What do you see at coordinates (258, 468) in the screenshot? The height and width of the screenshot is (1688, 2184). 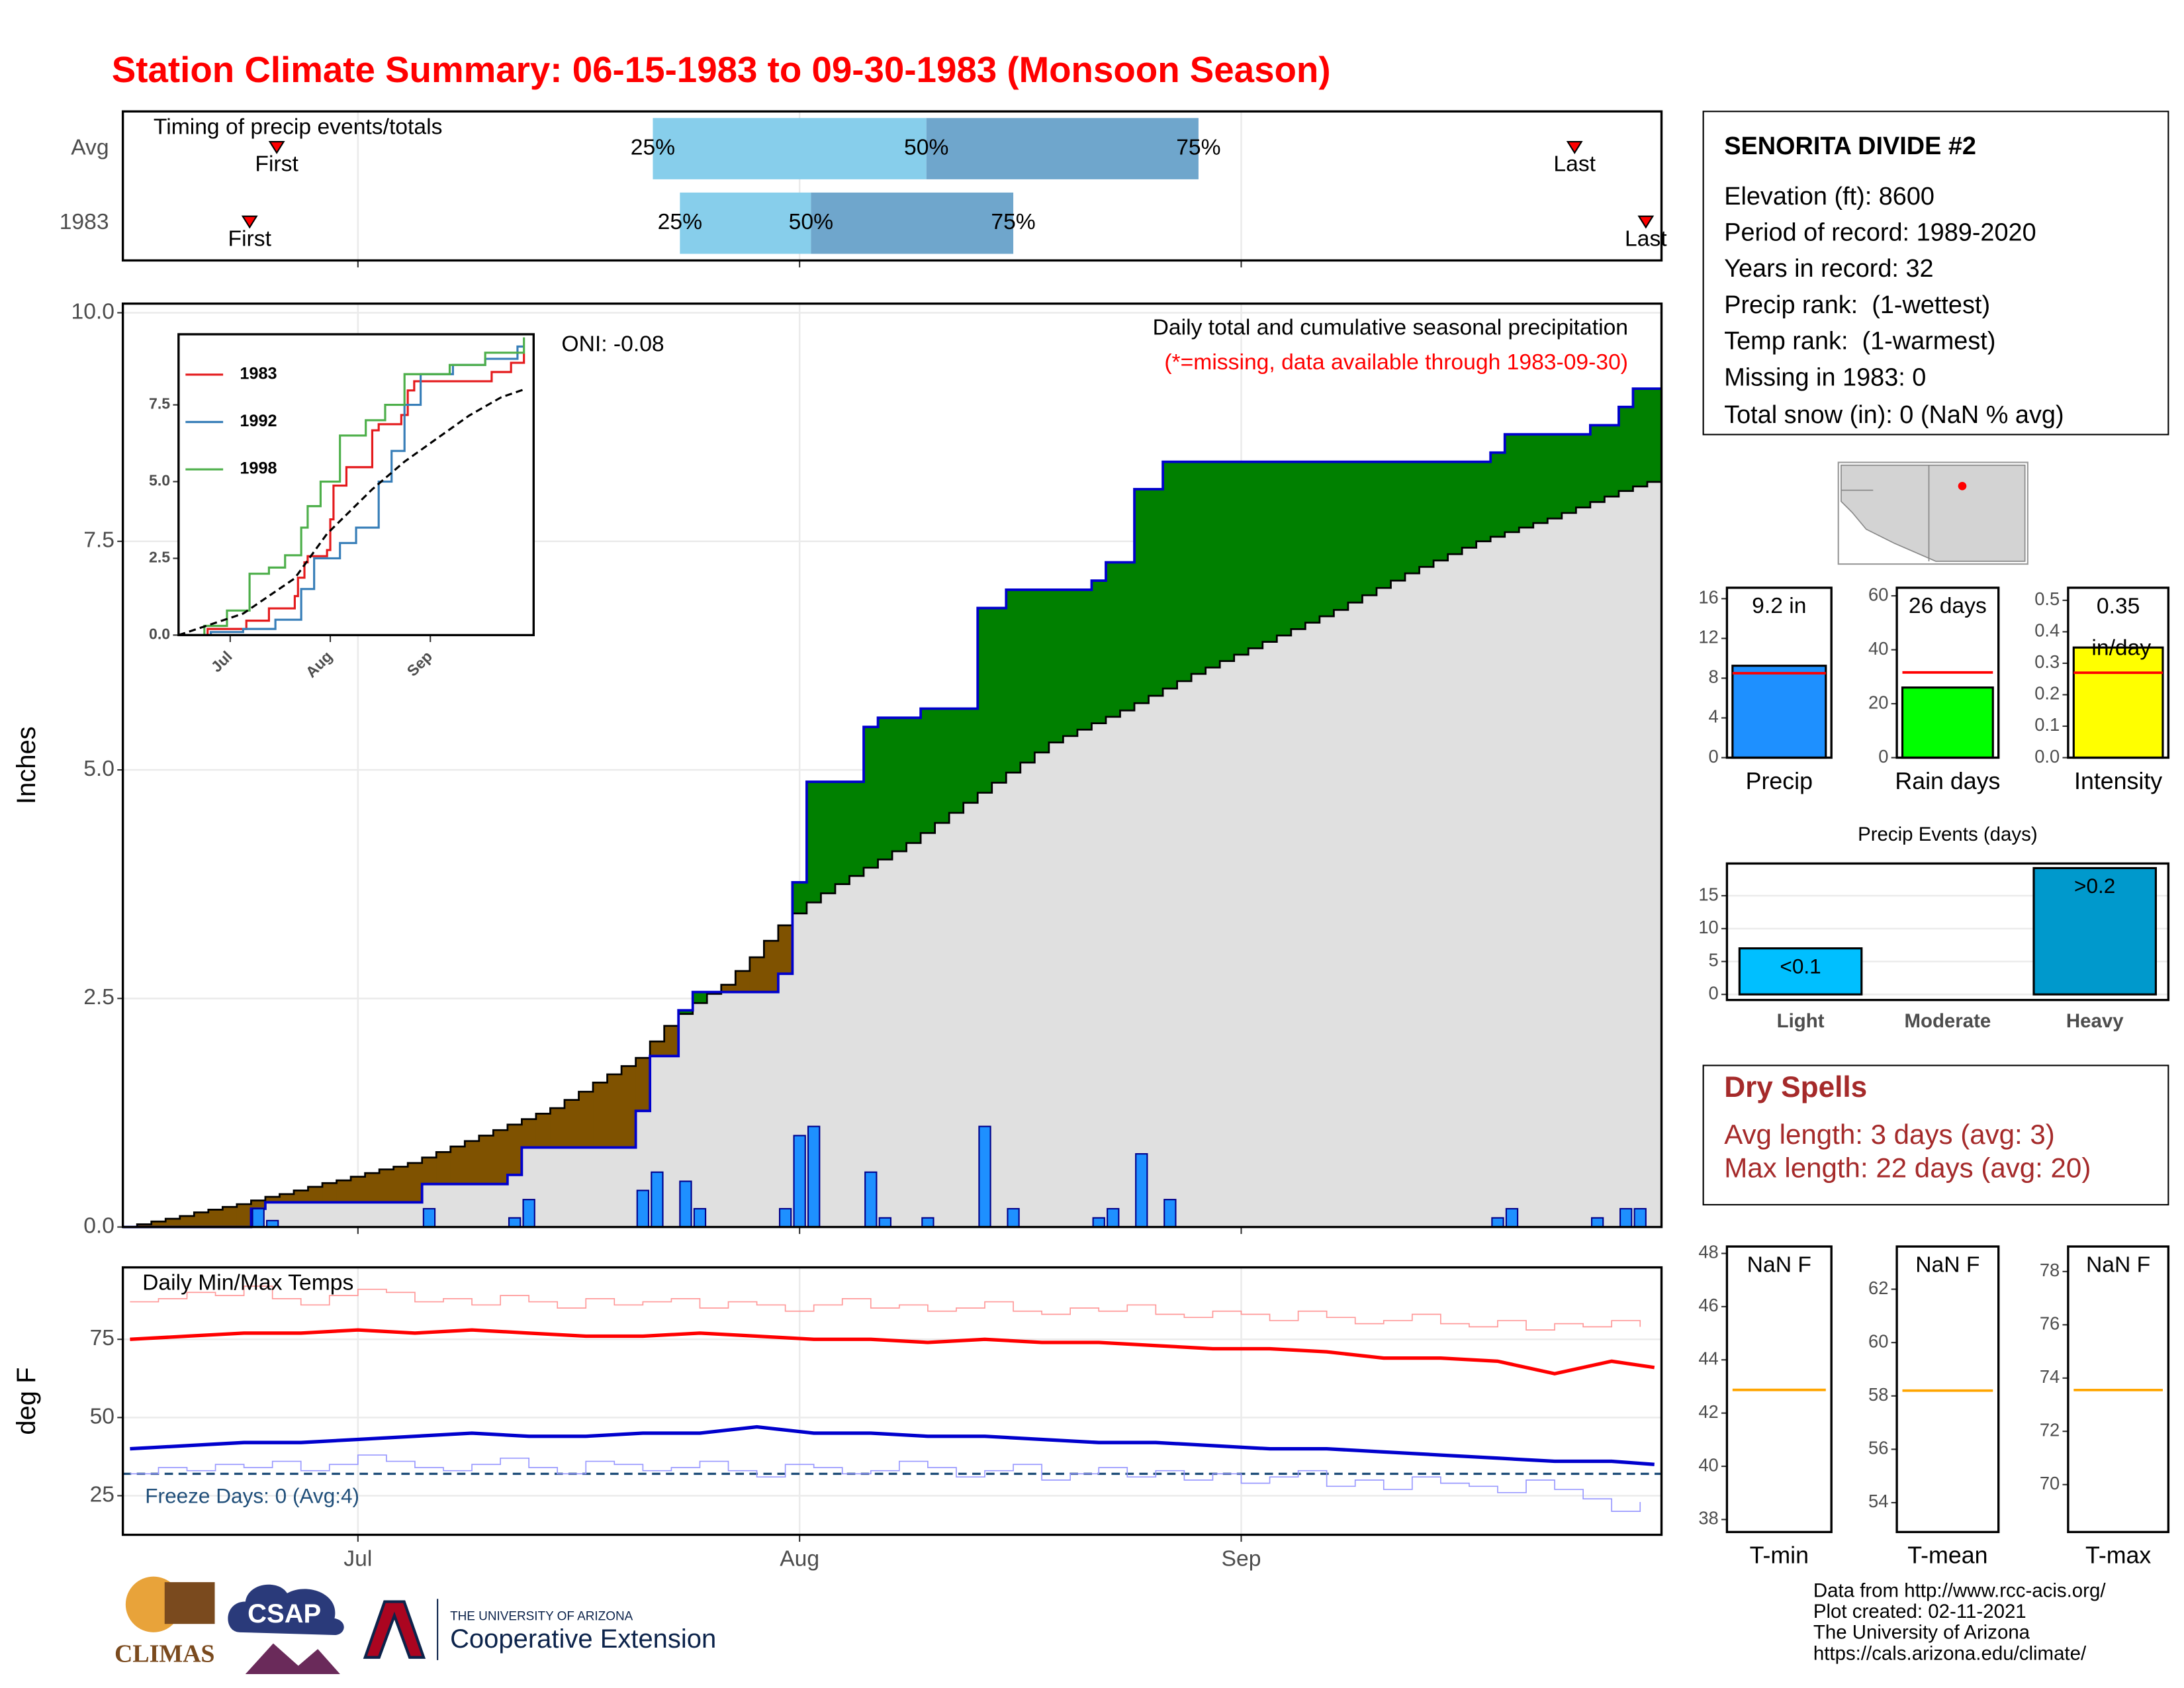 I see `legend-label: 1998` at bounding box center [258, 468].